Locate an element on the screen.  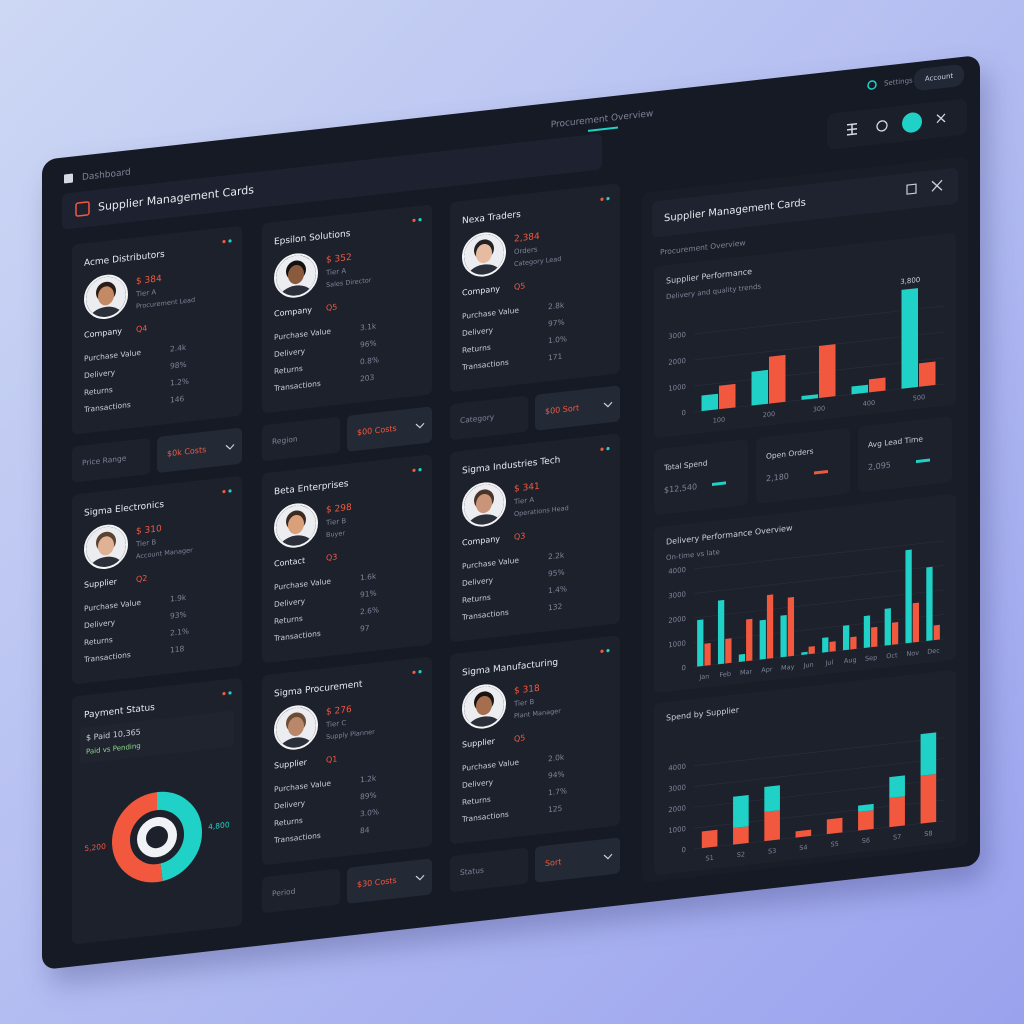
row-value: 1.4% is located at coordinates (557, 589).